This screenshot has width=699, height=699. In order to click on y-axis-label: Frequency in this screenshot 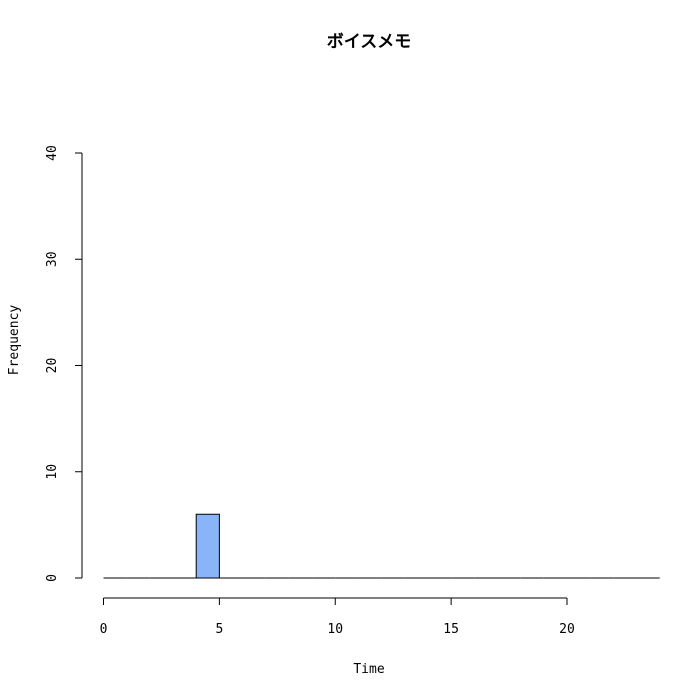, I will do `click(14, 340)`.